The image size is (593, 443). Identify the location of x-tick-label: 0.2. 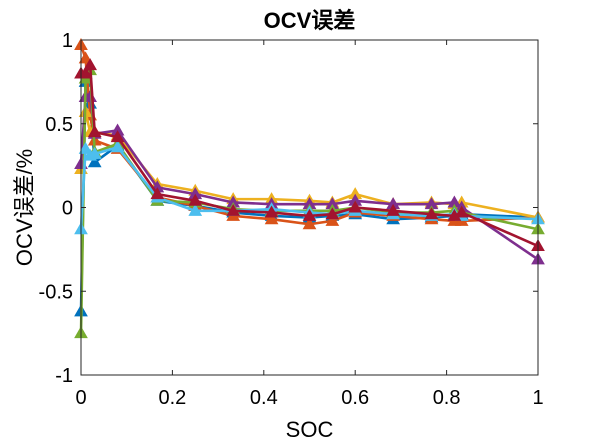
(172, 398).